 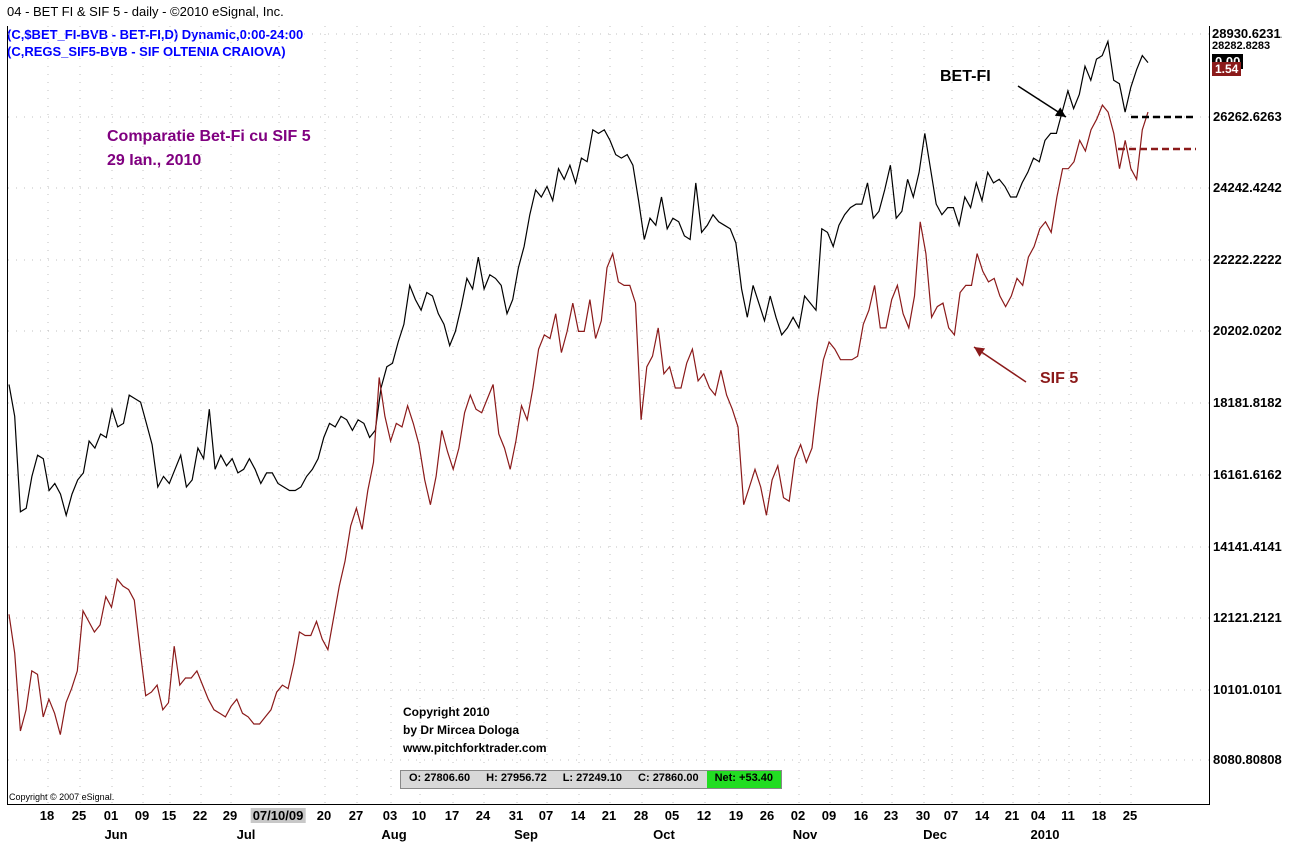 What do you see at coordinates (1000, 364) in the screenshot?
I see `sif5-arrow` at bounding box center [1000, 364].